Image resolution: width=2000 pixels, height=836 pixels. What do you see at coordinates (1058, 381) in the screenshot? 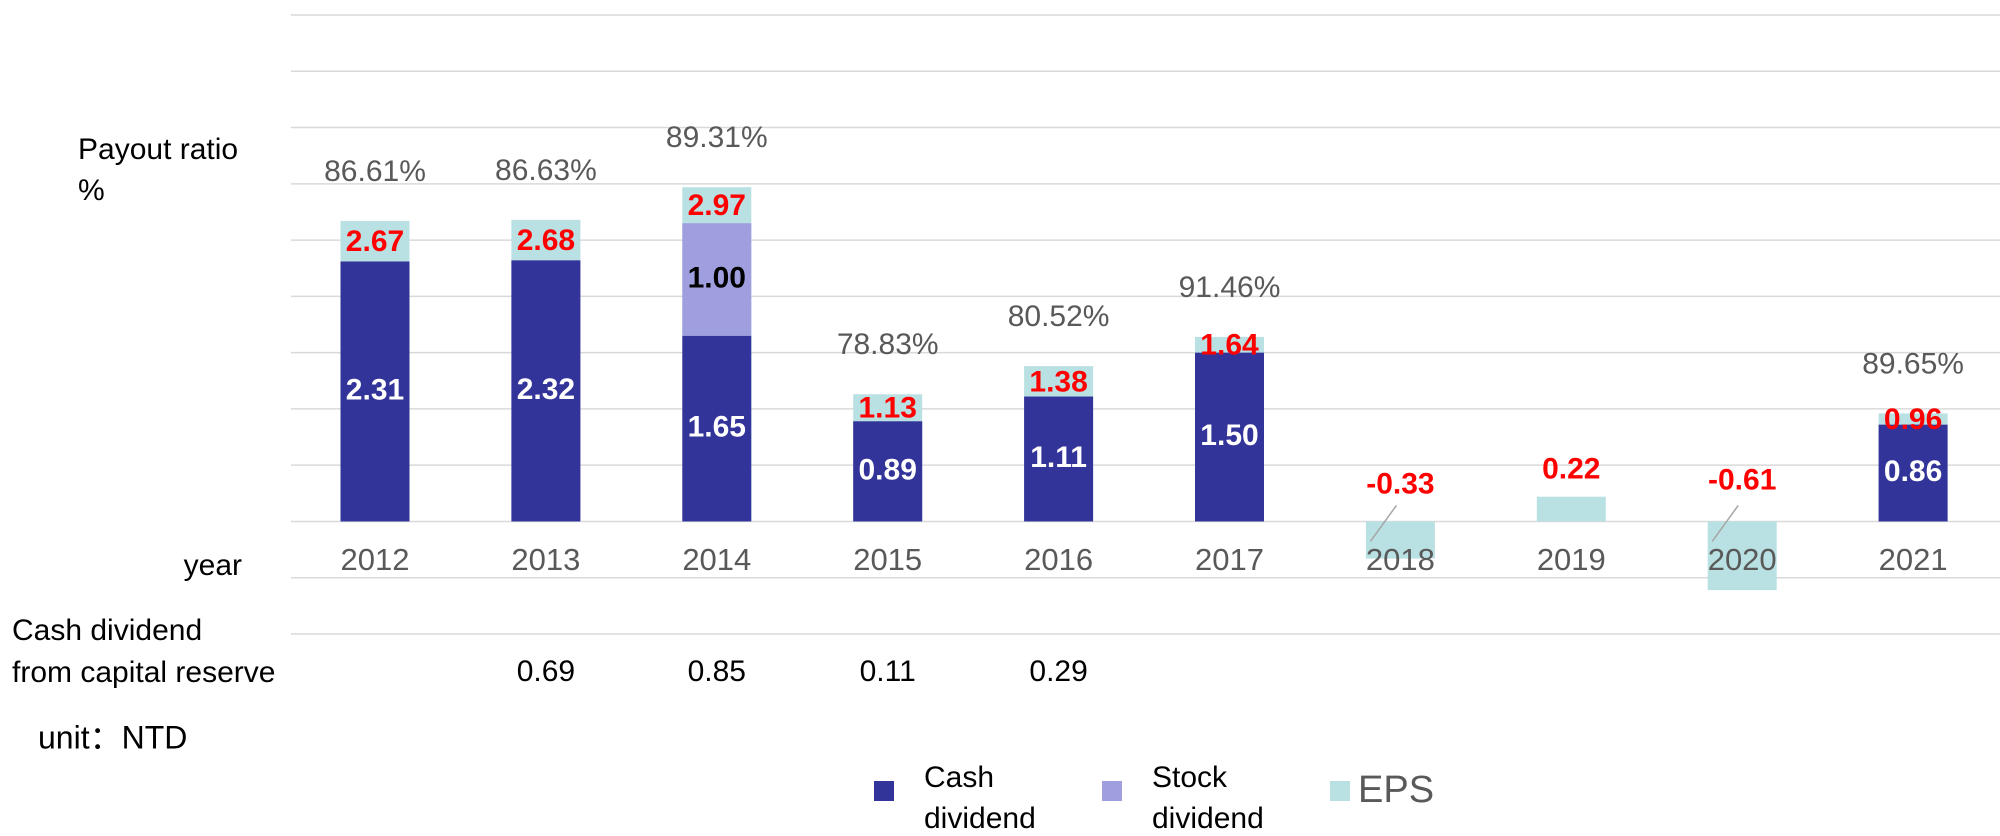
I see `eps-label: 1.38` at bounding box center [1058, 381].